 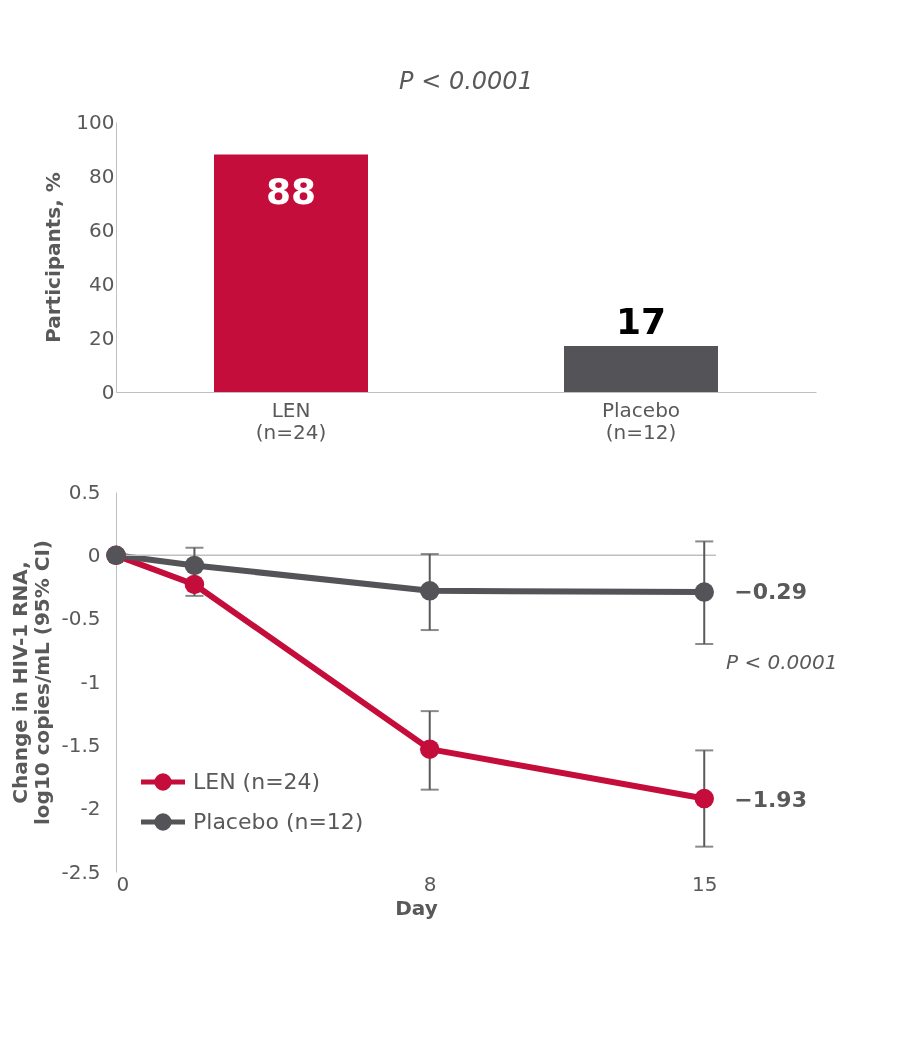 I want to click on x-tick-label: 8, so click(x=430, y=883).